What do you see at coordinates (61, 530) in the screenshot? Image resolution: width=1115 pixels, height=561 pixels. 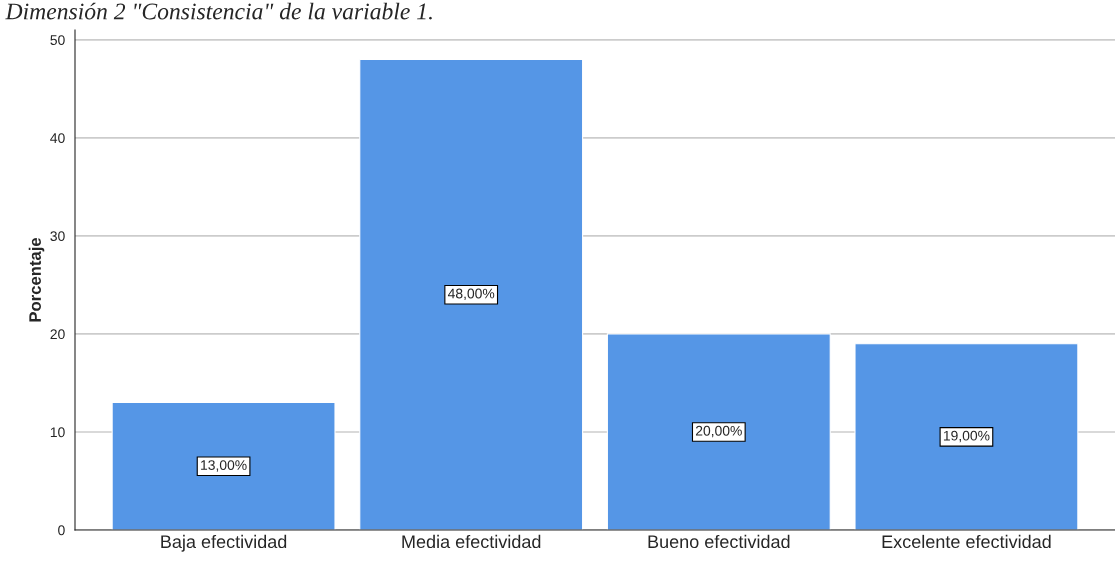 I see `y-tick-label: 0` at bounding box center [61, 530].